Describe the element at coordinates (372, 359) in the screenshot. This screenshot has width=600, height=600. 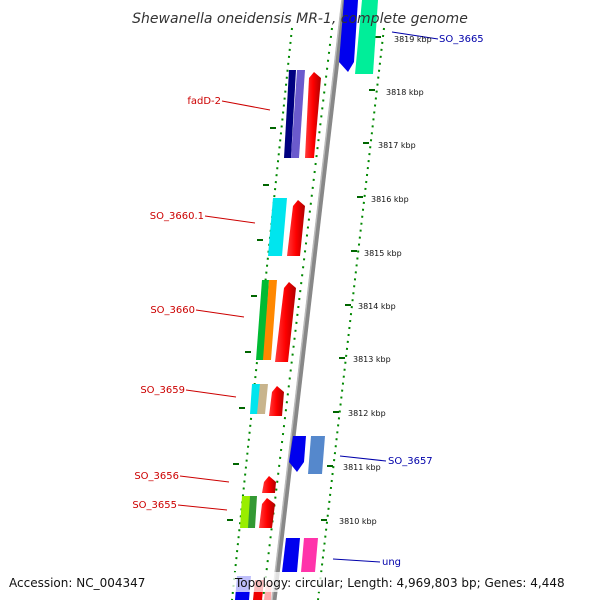
I see `tick-label: 3813 kbp` at that location.